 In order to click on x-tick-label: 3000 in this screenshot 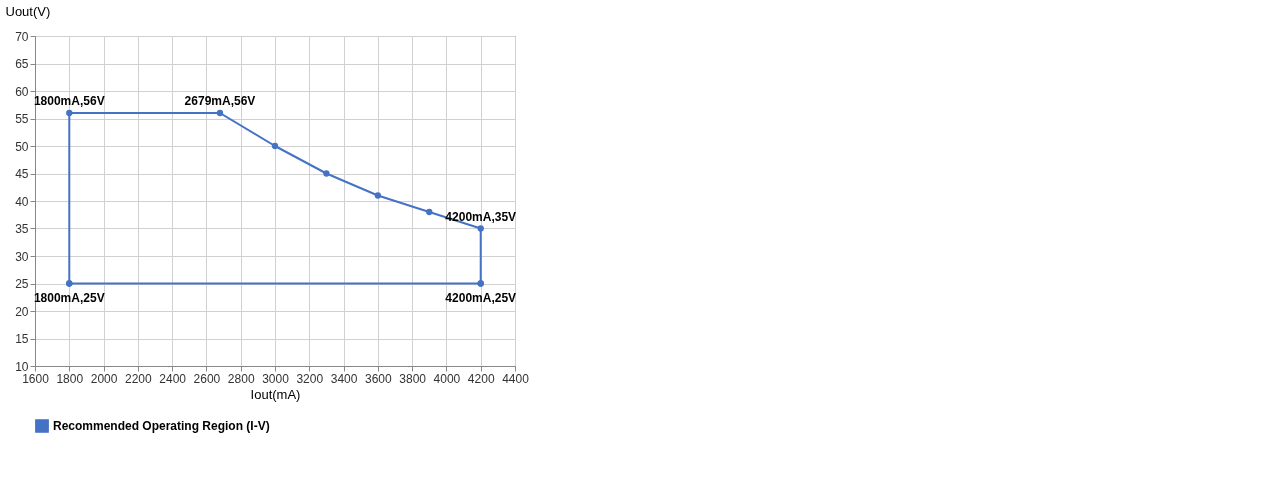, I will do `click(276, 378)`.